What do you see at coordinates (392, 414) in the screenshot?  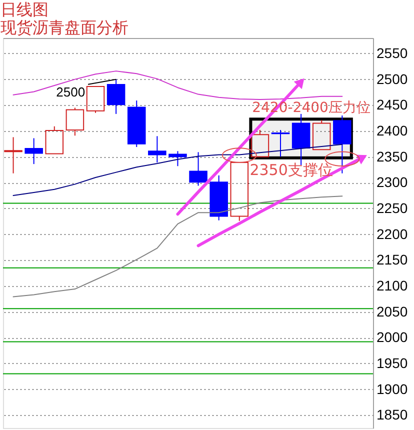 I see `y-tick-label: 1850` at bounding box center [392, 414].